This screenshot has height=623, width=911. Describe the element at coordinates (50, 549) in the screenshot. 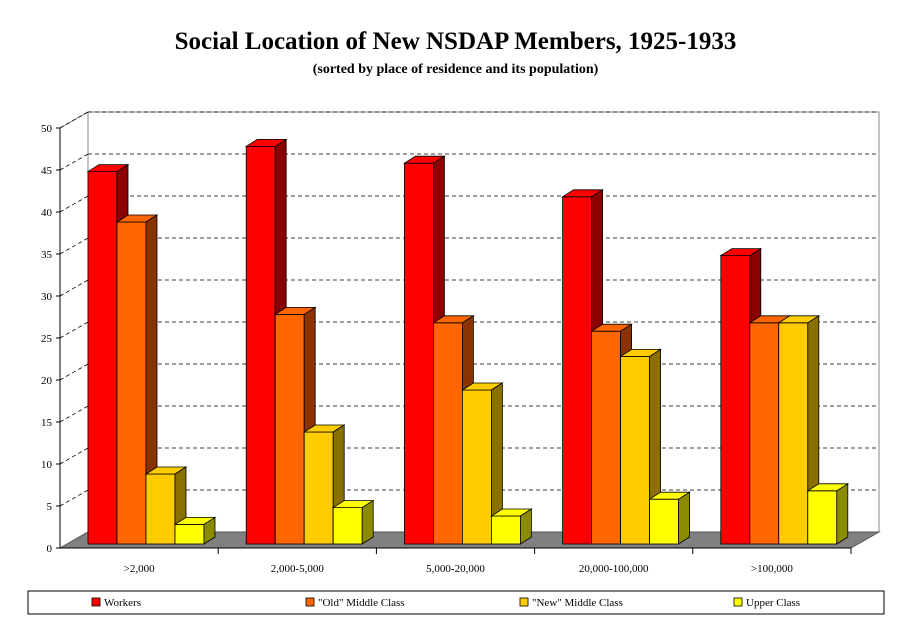

I see `y-tick-label: 0` at that location.